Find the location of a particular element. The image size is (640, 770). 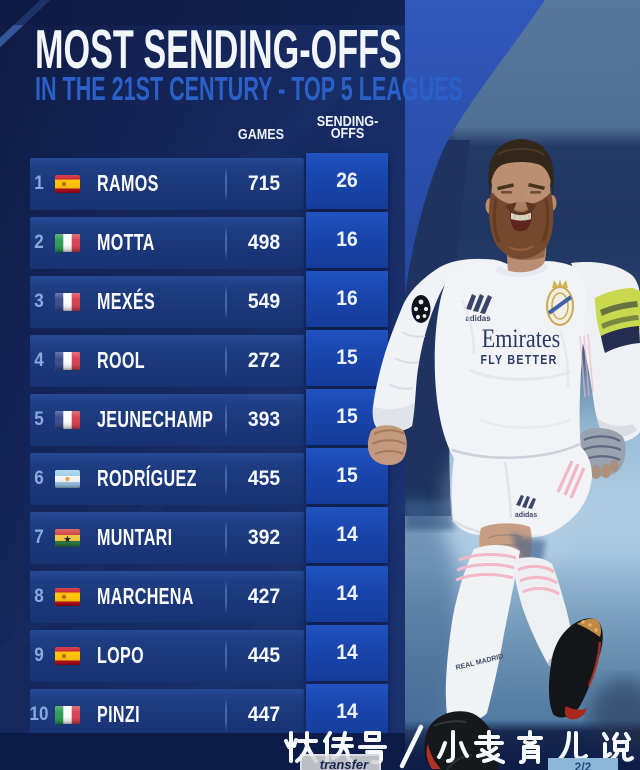

svg-text: Emirates is located at coordinates (521, 339).